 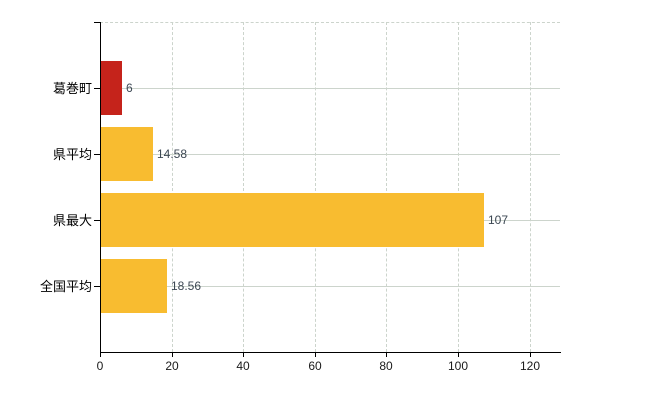 I want to click on bar-value-label: 14.58, so click(x=172, y=154).